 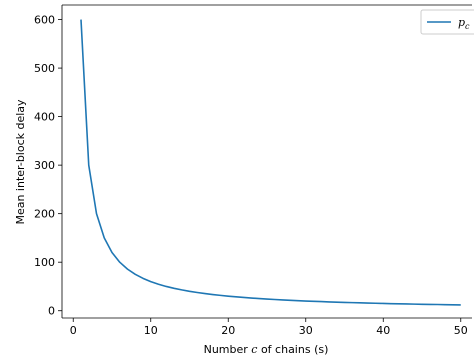 I want to click on legend: pc, so click(x=447, y=22).